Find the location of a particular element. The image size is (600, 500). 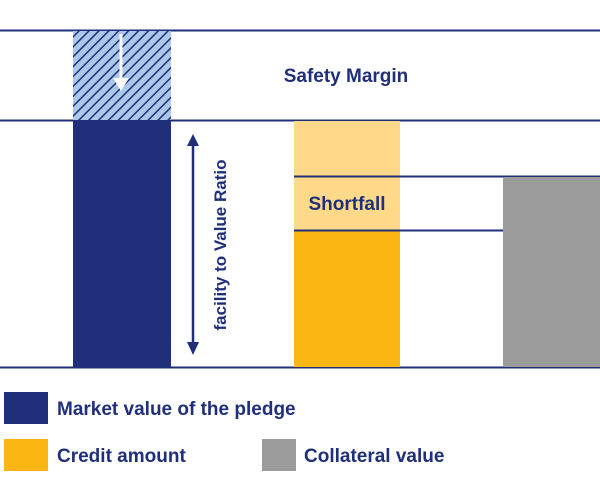

legend-swatch-pledge is located at coordinates (26, 408).